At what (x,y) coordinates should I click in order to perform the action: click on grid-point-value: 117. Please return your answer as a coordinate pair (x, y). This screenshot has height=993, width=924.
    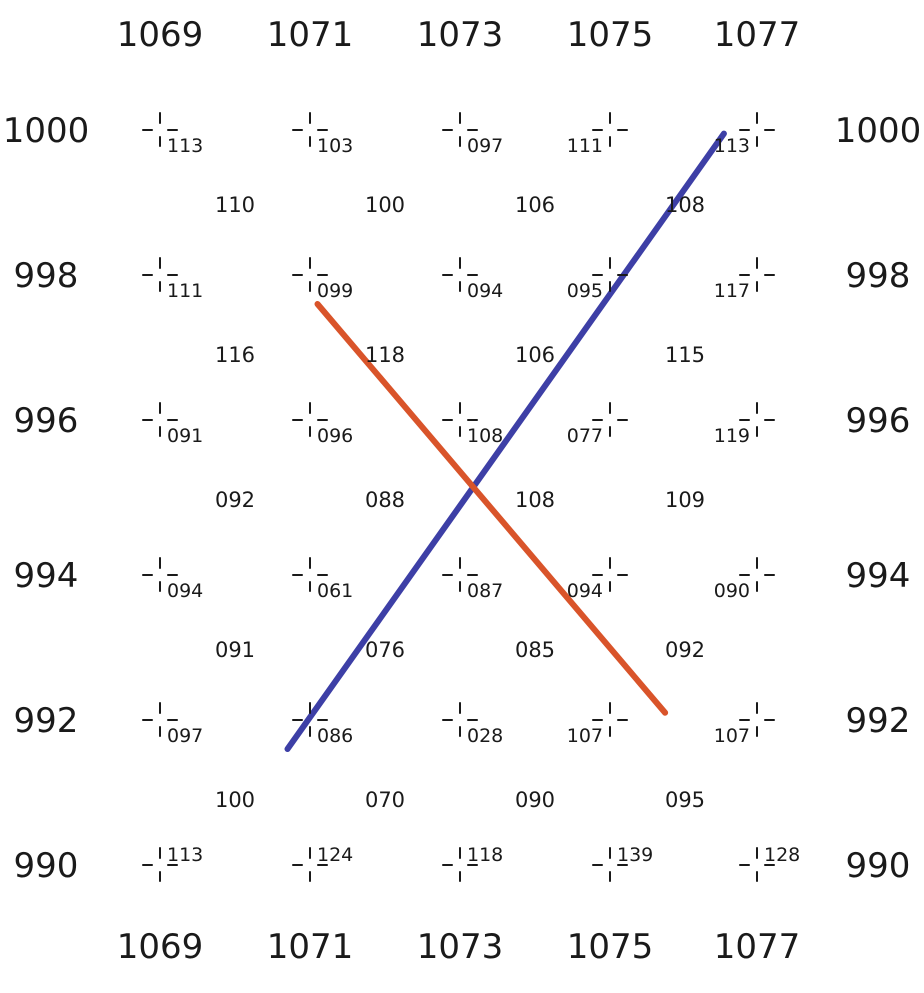
    Looking at the image, I should click on (732, 291).